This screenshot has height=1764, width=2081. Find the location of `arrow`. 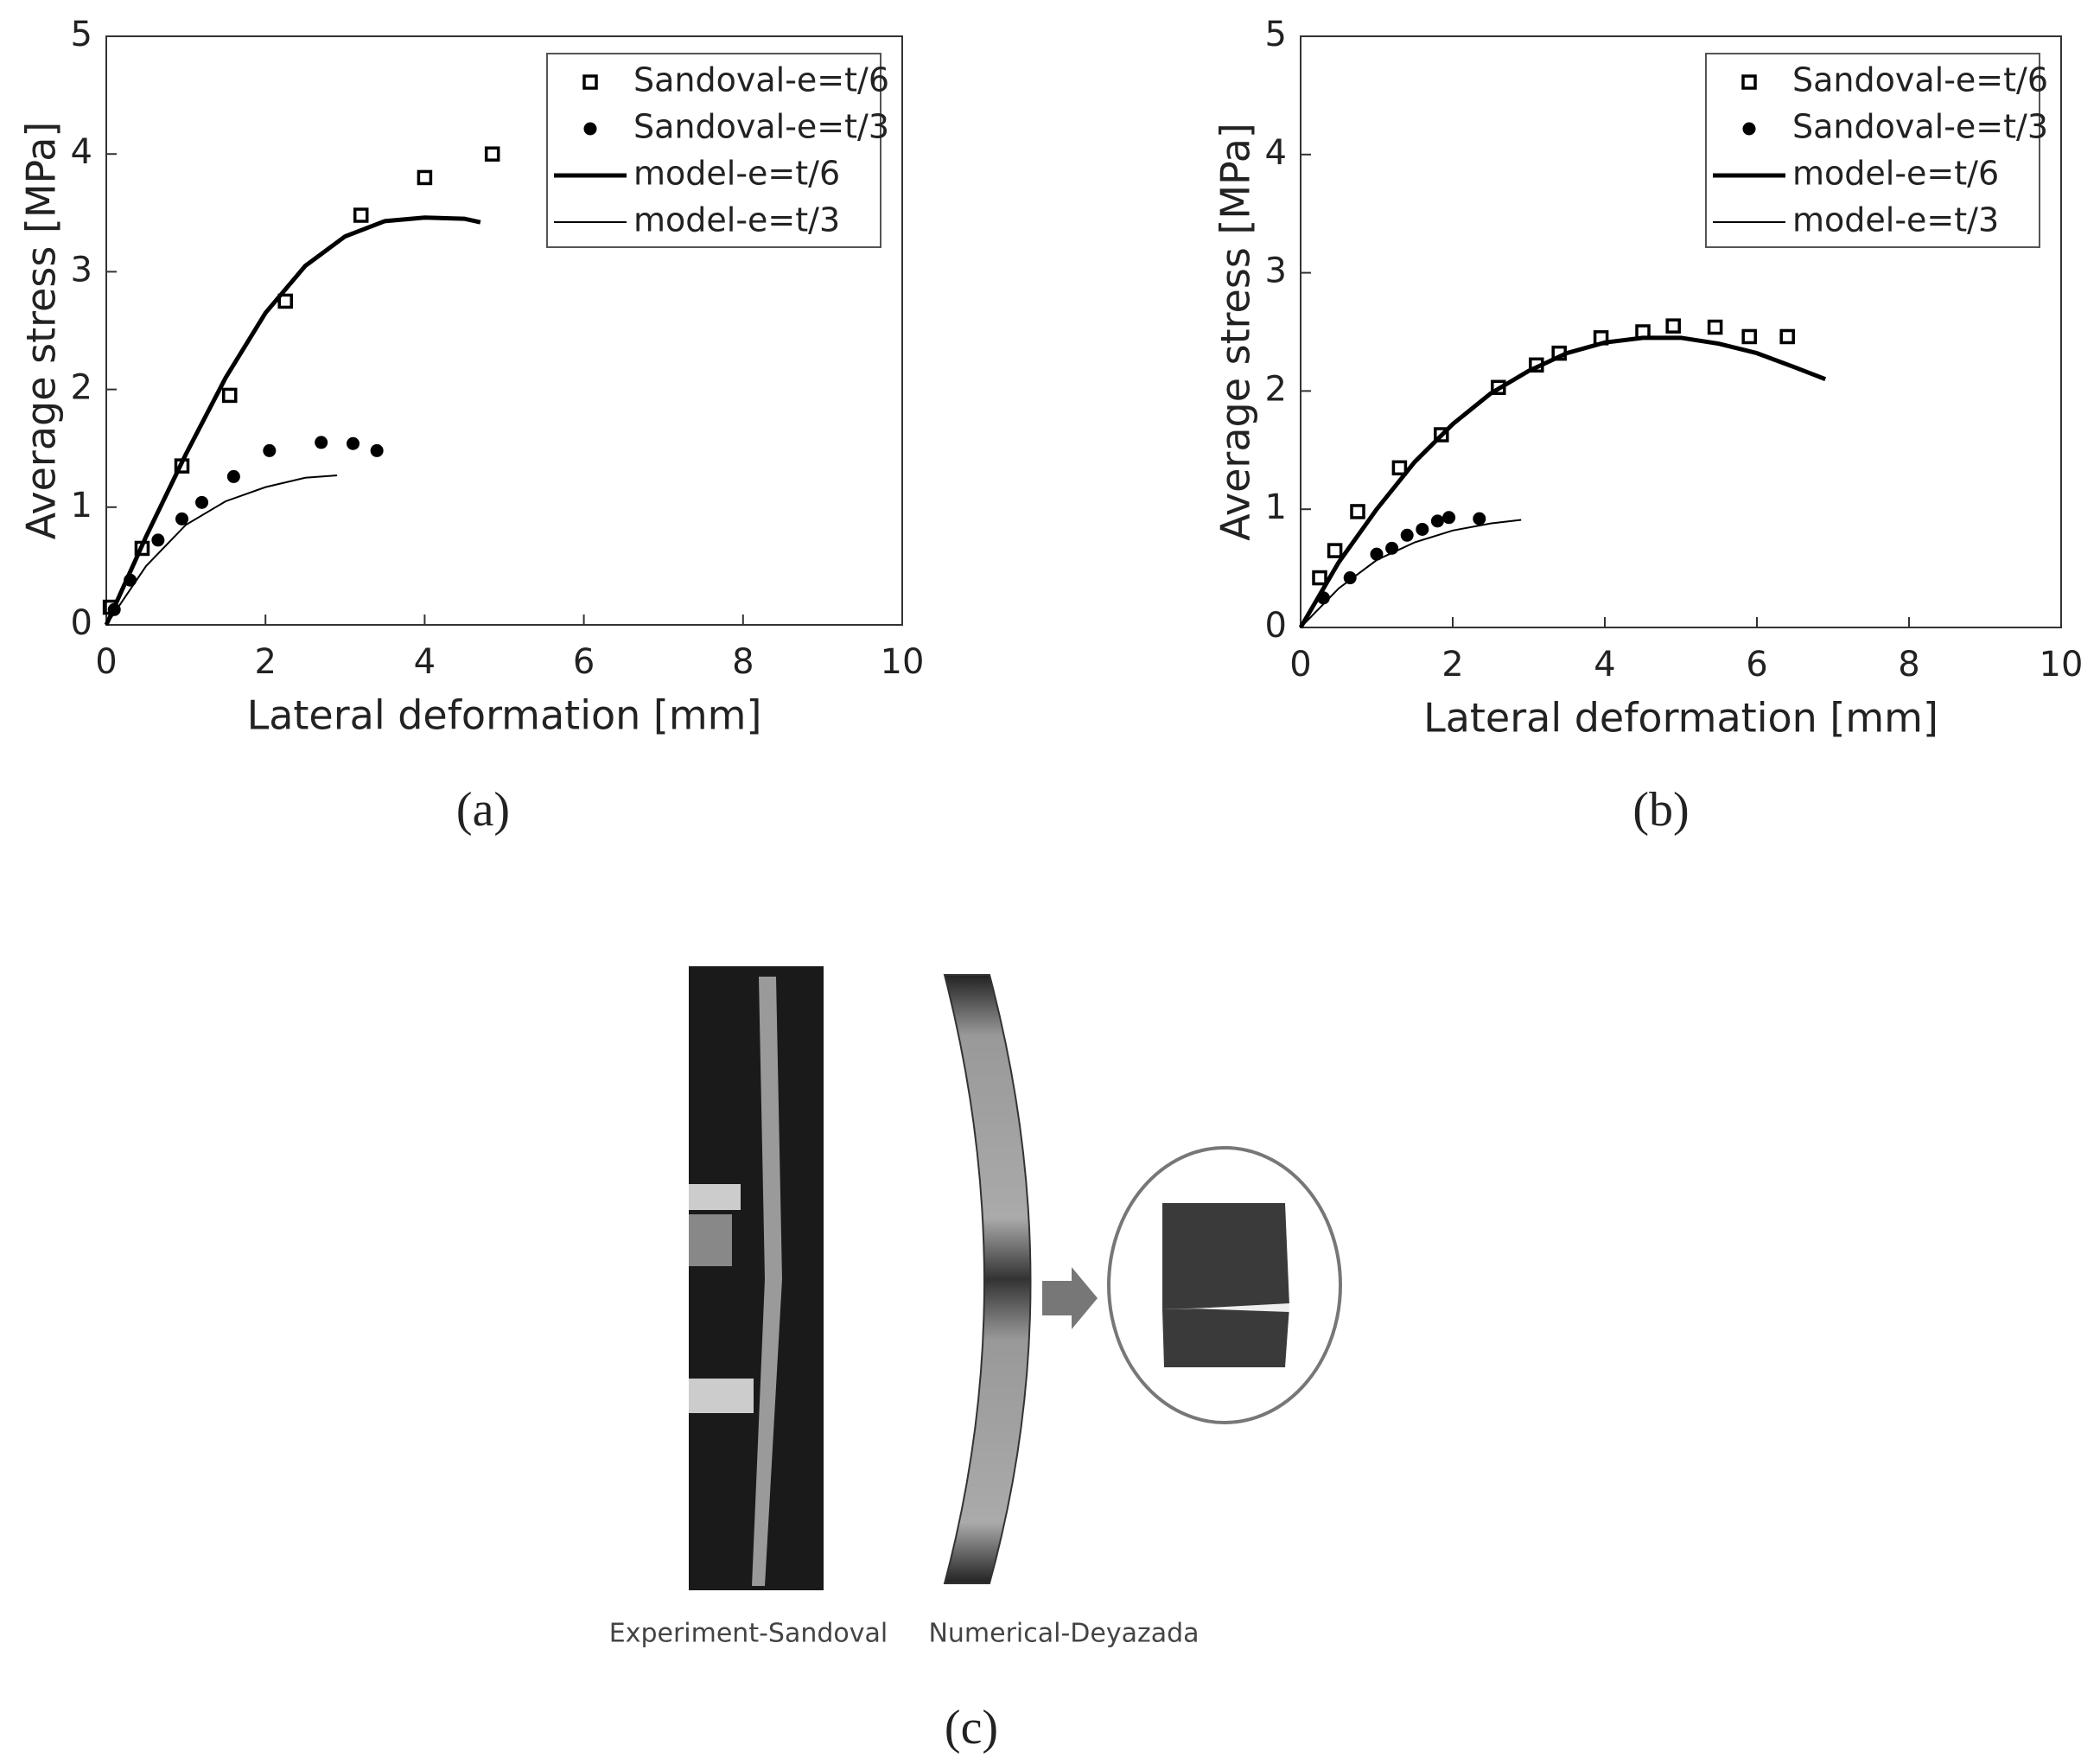

arrow is located at coordinates (1070, 1298).